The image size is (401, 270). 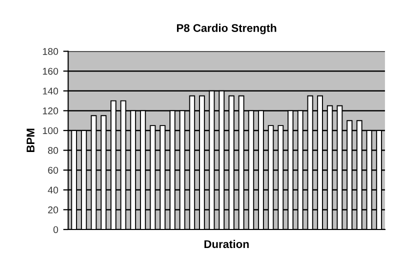 What do you see at coordinates (50, 91) in the screenshot?
I see `y-tick-label: 140` at bounding box center [50, 91].